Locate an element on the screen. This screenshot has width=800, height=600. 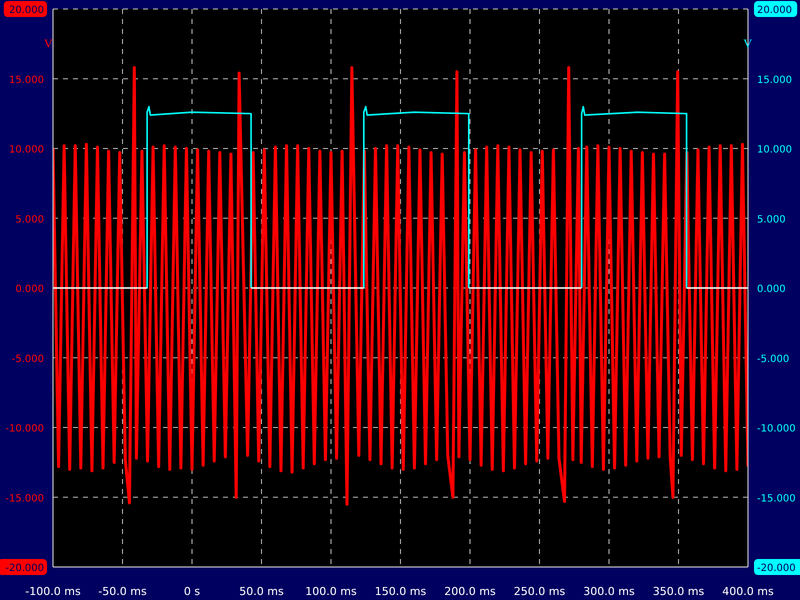
y-tick-label: -20.000 is located at coordinates (24, 568).